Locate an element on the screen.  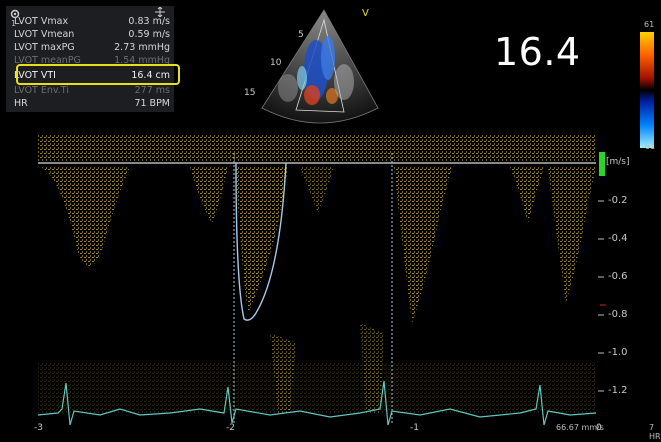
measurement-row-env-ti: LVOT Env.Ti 277 ms is located at coordinates (92, 91).